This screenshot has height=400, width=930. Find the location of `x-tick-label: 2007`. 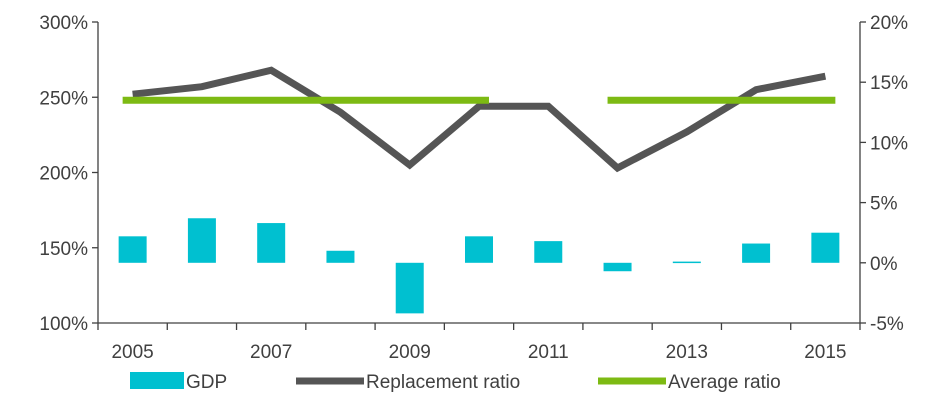

x-tick-label: 2007 is located at coordinates (271, 352).